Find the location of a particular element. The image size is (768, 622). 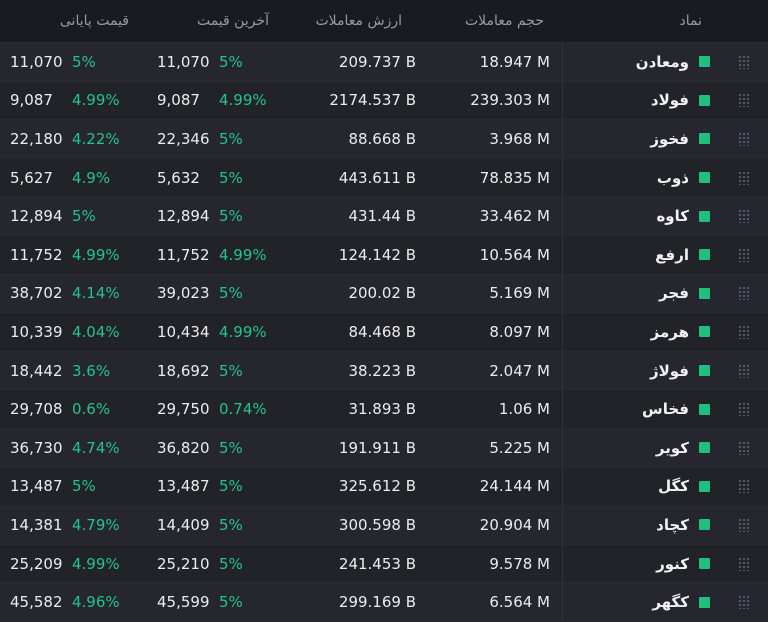

symbol-name: هرمز is located at coordinates (669, 331).